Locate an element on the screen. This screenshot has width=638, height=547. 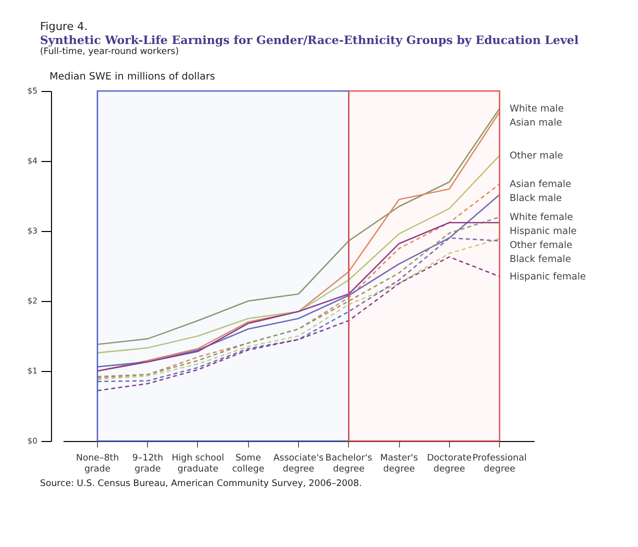
series-label: Asian female is located at coordinates (541, 184).